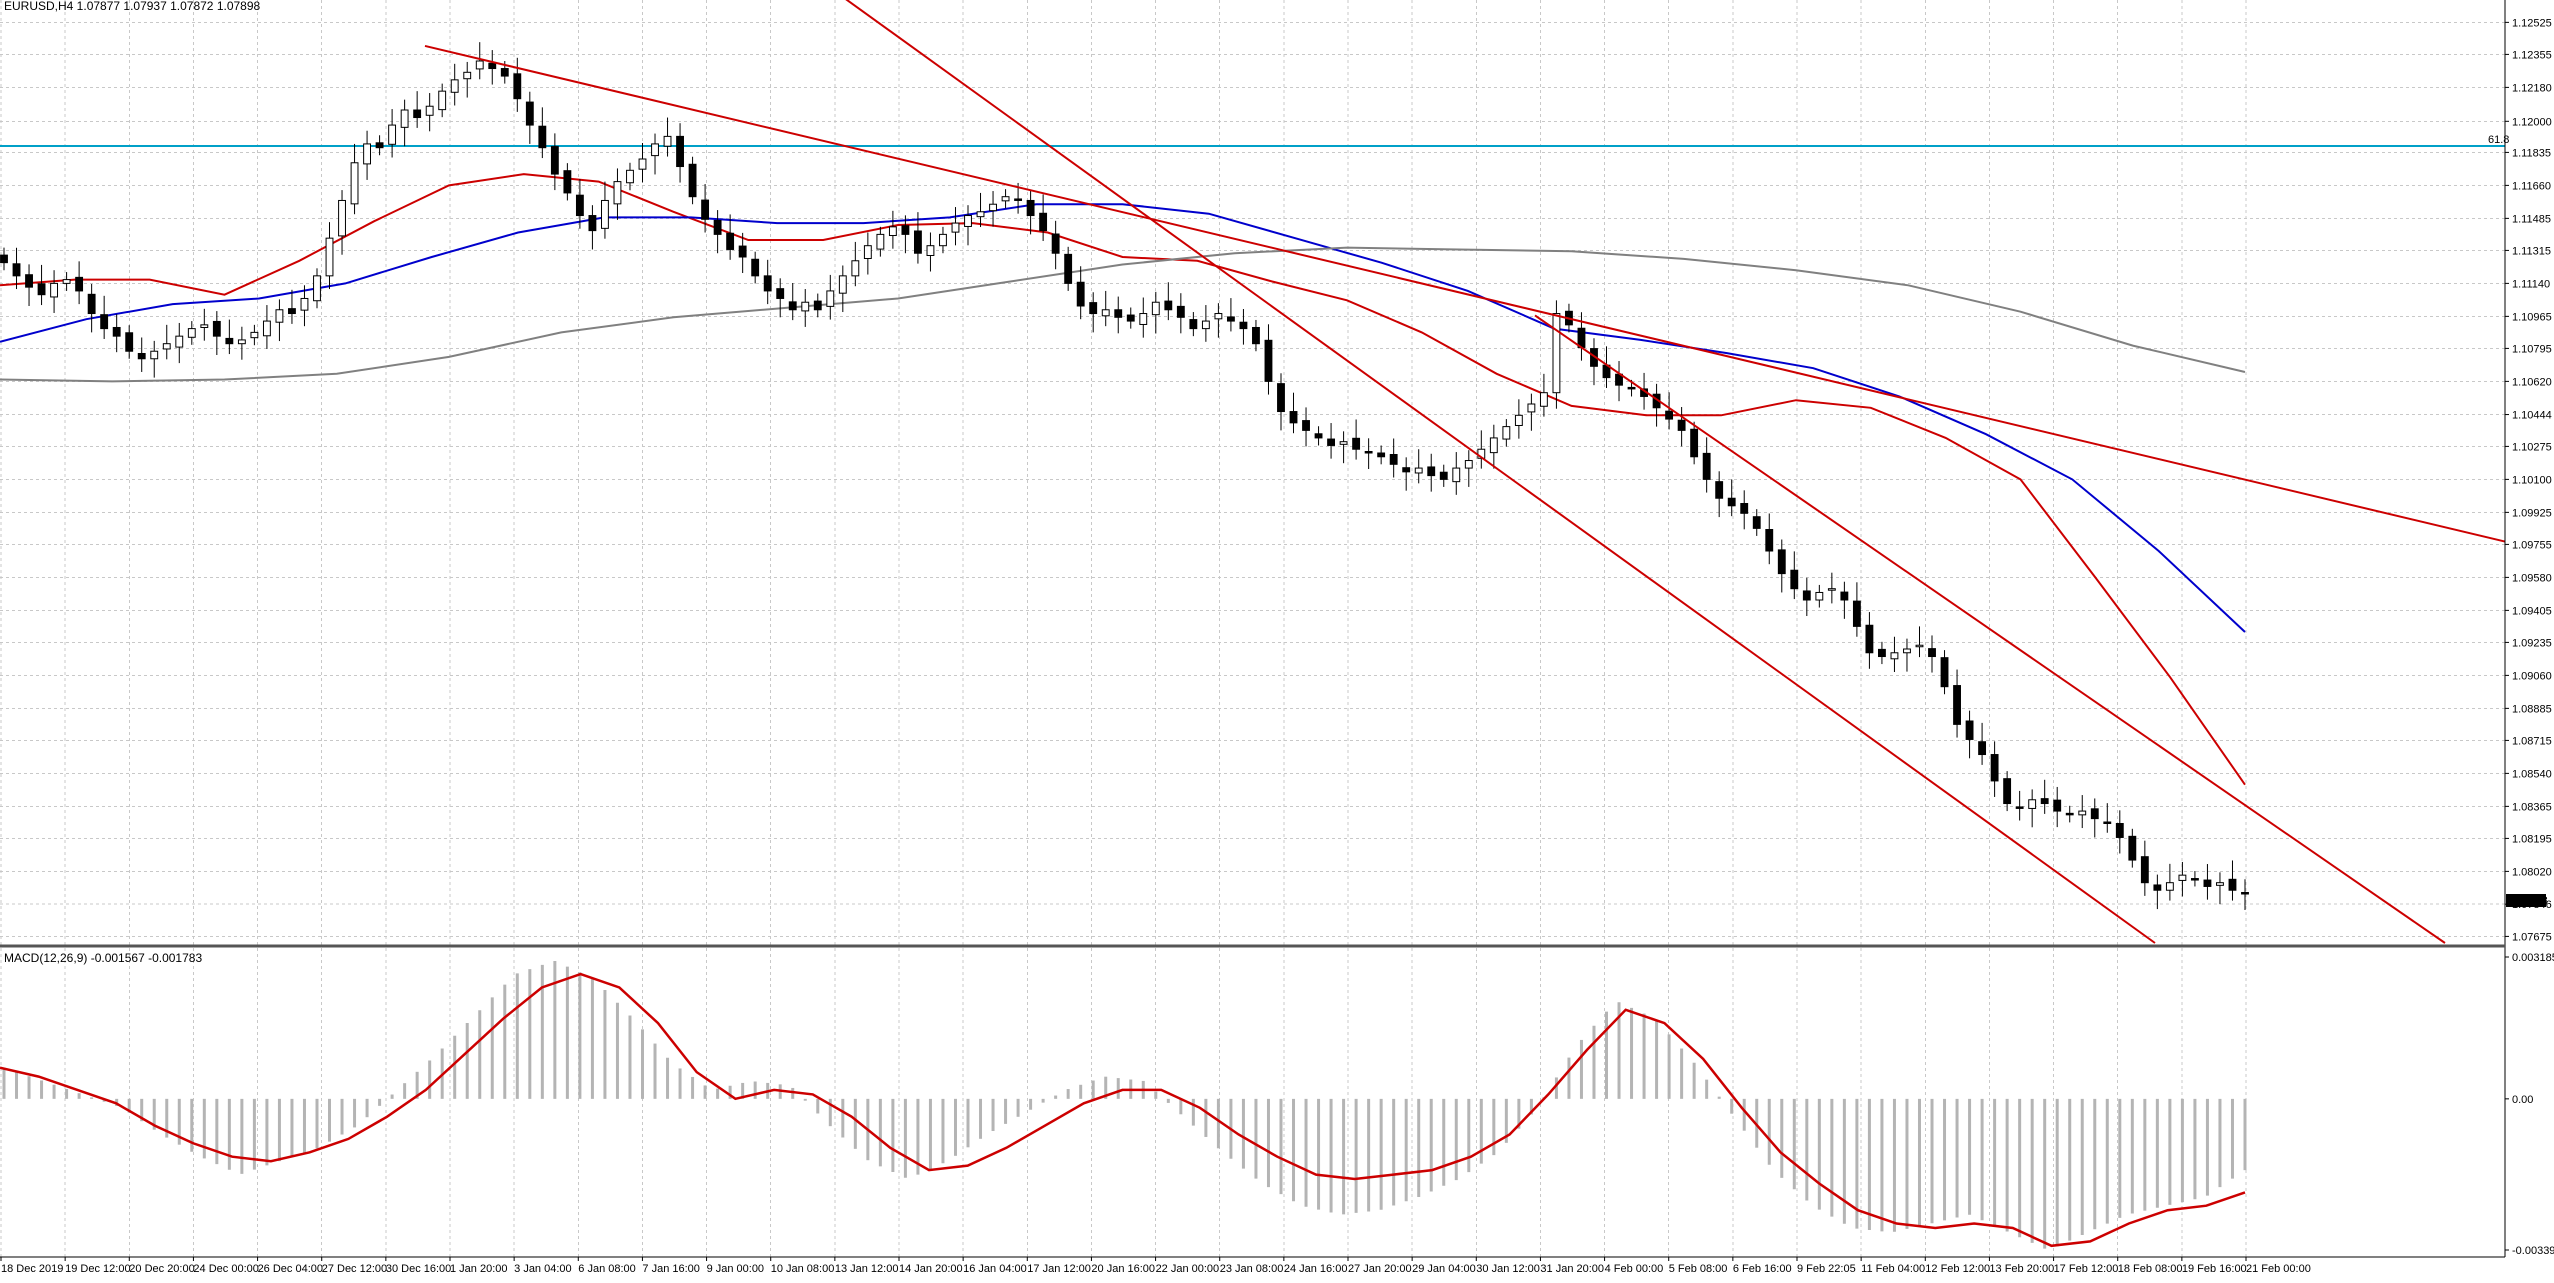 This screenshot has width=2554, height=1283. What do you see at coordinates (2532, 643) in the screenshot?
I see `price-tick-label: 1.09235` at bounding box center [2532, 643].